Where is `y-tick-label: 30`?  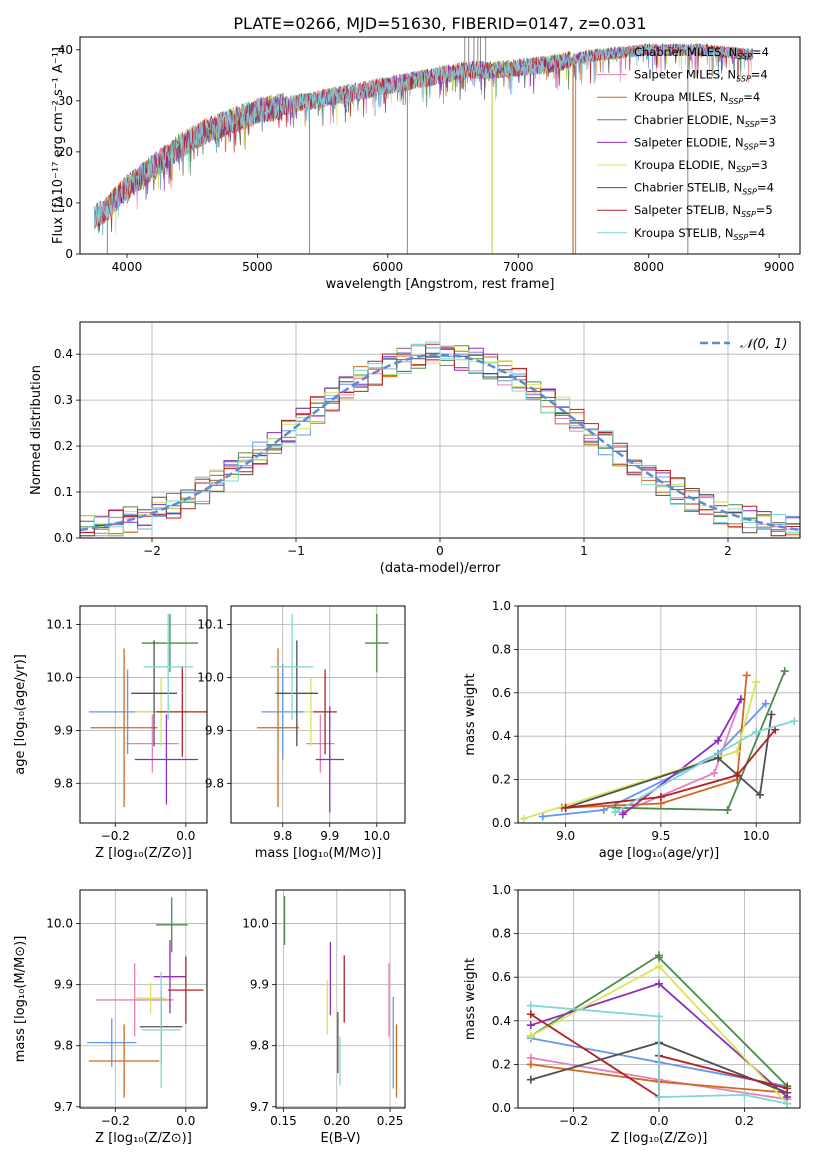 y-tick-label: 30 is located at coordinates (65, 101).